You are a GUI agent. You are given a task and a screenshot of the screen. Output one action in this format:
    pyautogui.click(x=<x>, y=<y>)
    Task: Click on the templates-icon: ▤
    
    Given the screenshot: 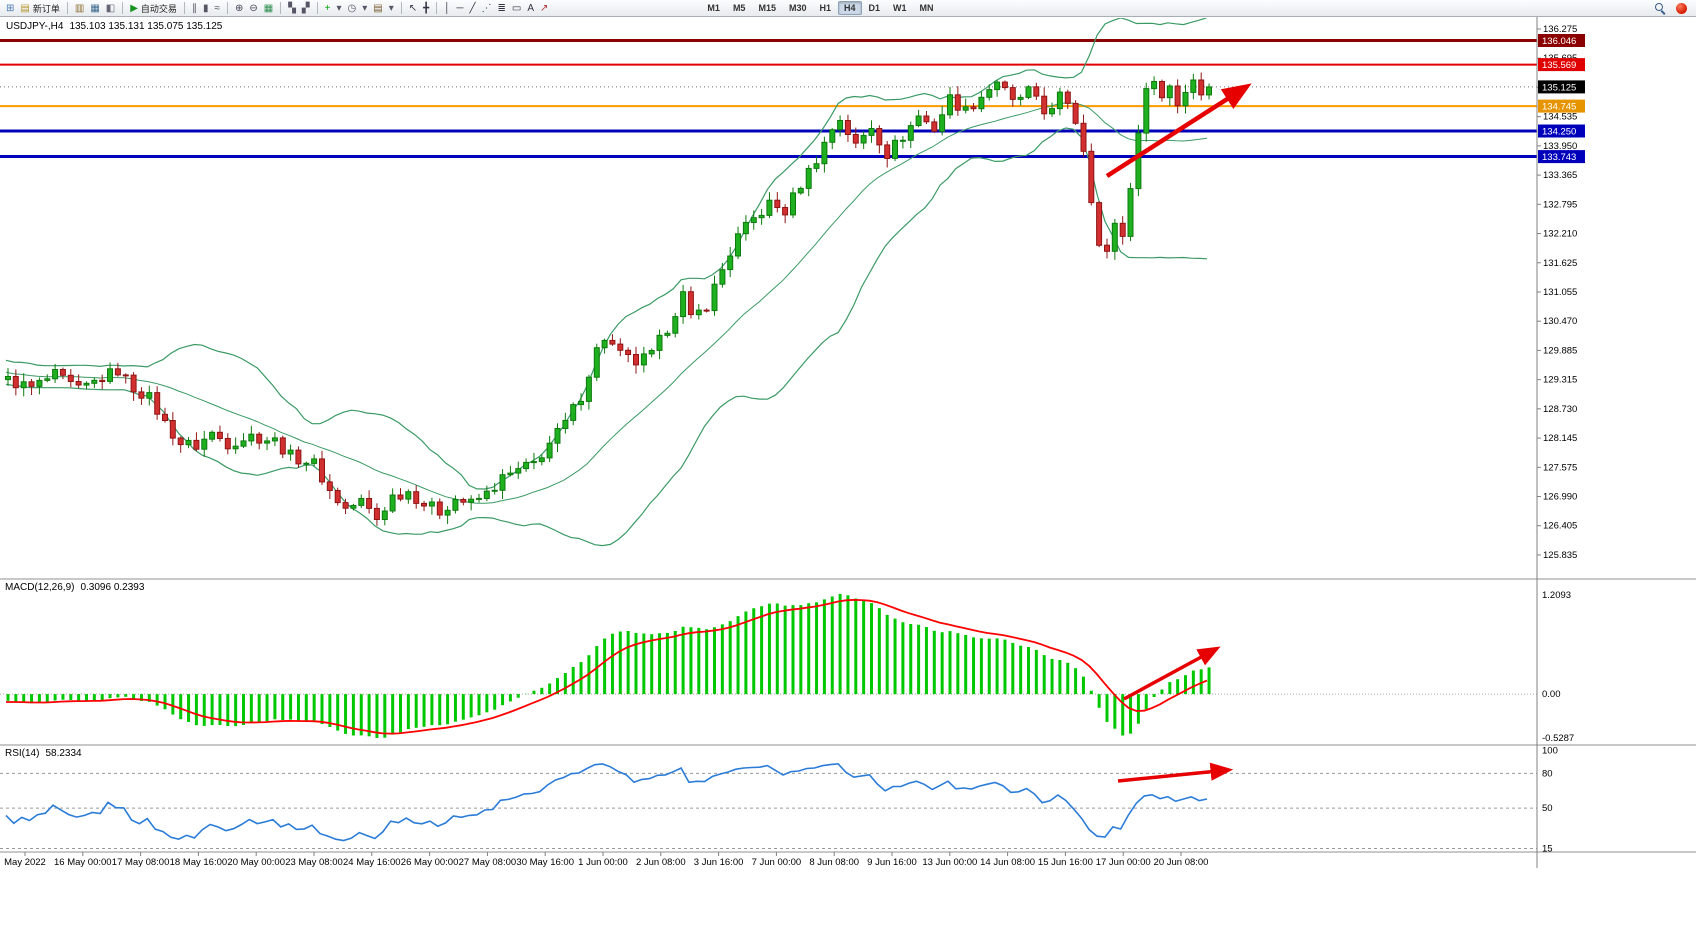 What is the action you would take?
    pyautogui.click(x=378, y=8)
    